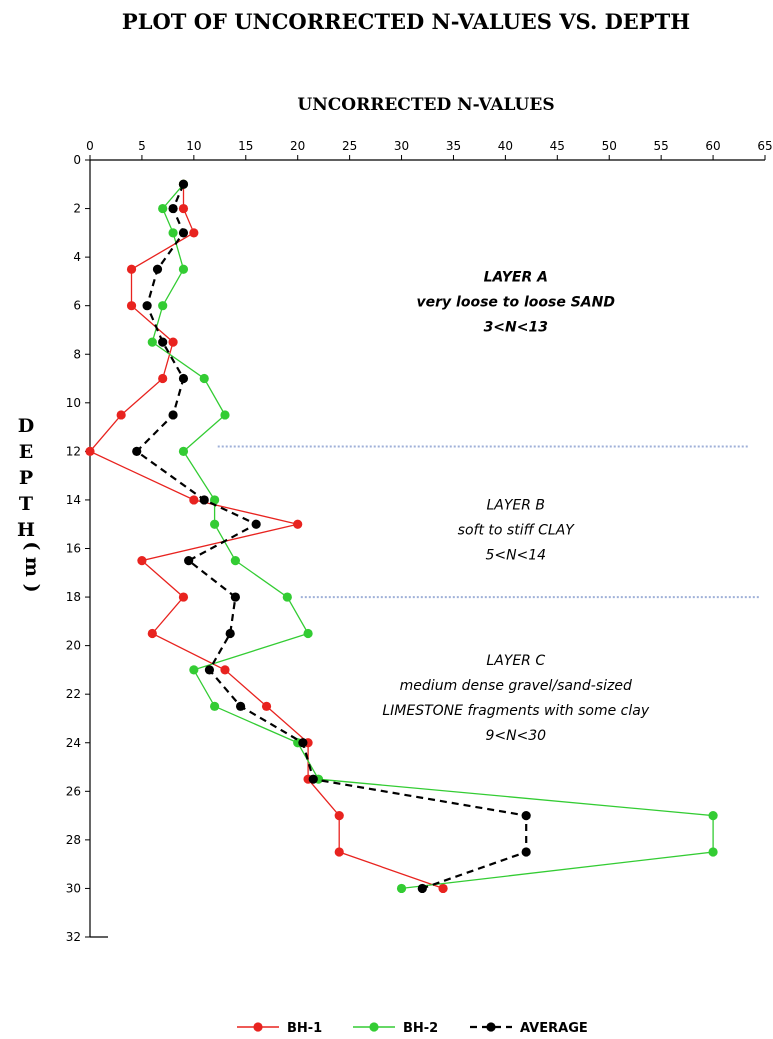 Image resolution: width=773 pixels, height=1039 pixels. What do you see at coordinates (406, 21) in the screenshot?
I see `chart-title: PLOT OF UNCORRECTED N-VALUES VS. DEPTH` at bounding box center [406, 21].